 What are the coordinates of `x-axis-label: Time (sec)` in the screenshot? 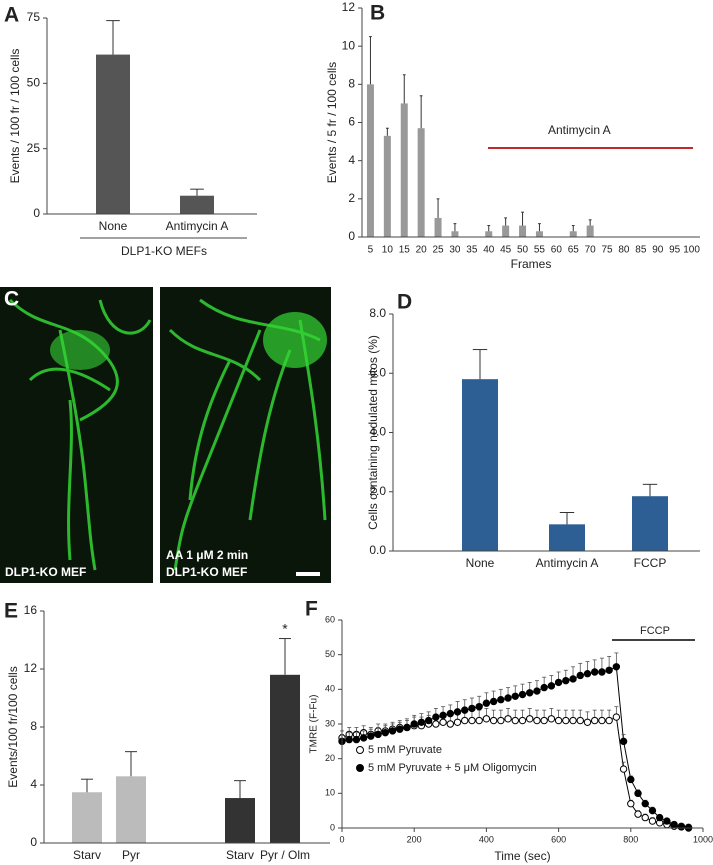 It's located at (522, 856).